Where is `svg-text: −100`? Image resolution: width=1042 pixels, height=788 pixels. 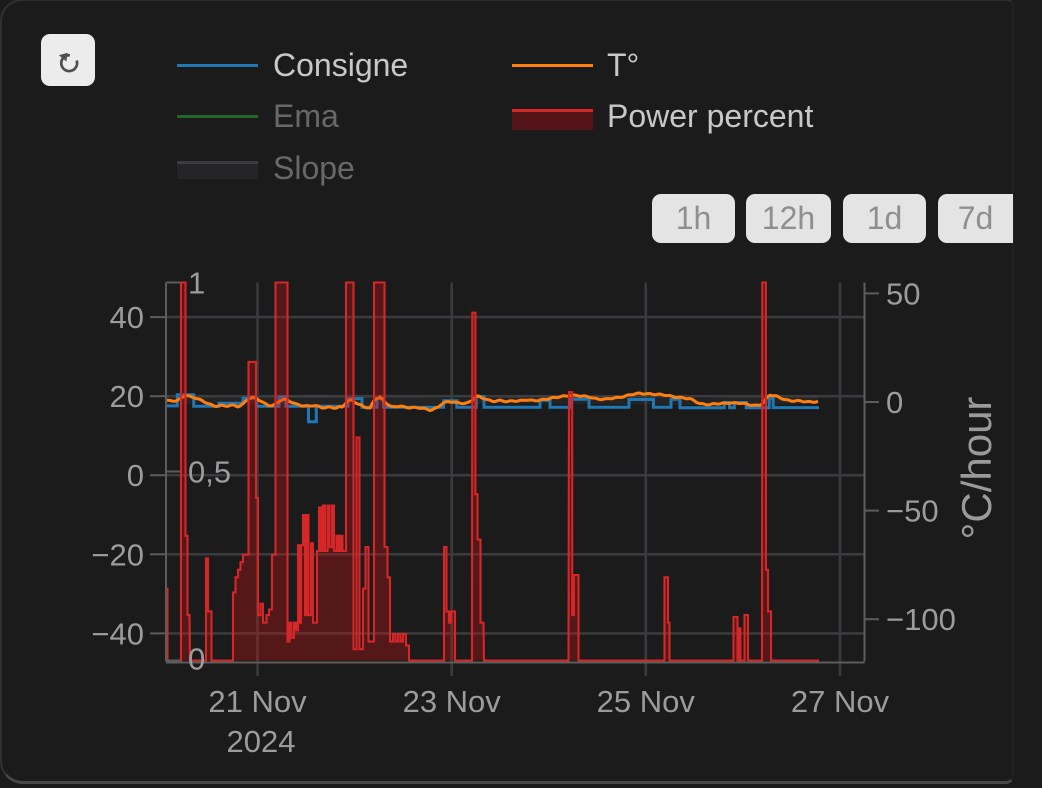 svg-text: −100 is located at coordinates (921, 619).